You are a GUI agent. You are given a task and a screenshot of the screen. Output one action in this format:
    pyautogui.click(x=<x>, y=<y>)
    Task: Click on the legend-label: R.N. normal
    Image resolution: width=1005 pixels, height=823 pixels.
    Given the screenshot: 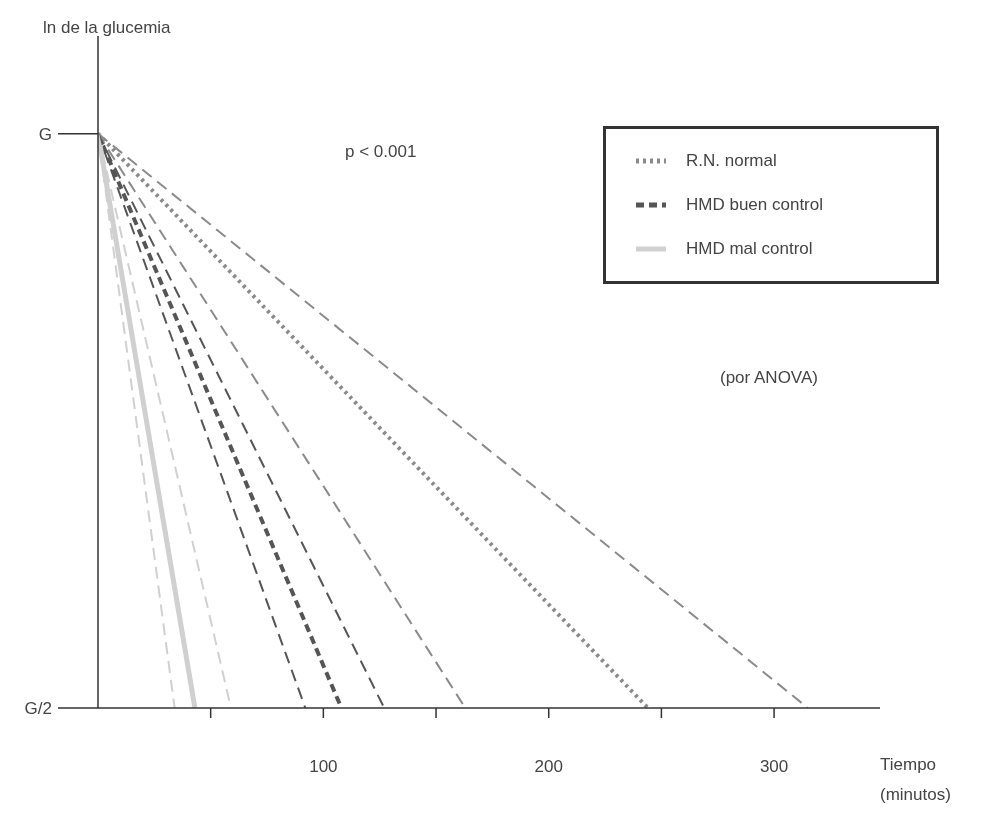 What is the action you would take?
    pyautogui.click(x=731, y=161)
    